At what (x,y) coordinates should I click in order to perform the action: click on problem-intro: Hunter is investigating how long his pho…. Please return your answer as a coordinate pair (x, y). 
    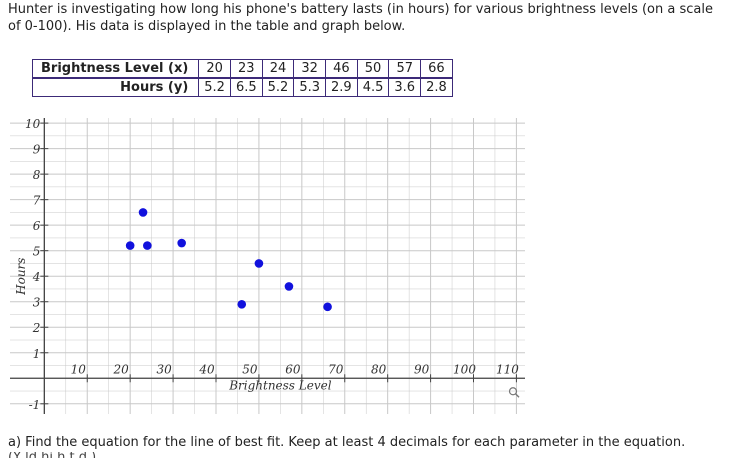
    Looking at the image, I should click on (367, 18).